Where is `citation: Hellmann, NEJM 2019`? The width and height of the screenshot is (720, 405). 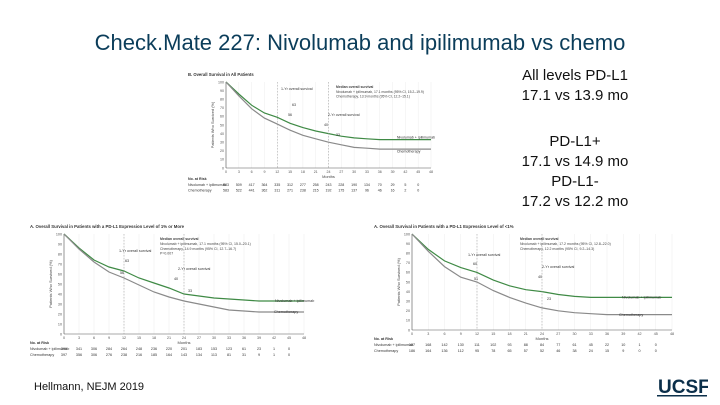
citation: Hellmann, NEJM 2019 is located at coordinates (89, 387).